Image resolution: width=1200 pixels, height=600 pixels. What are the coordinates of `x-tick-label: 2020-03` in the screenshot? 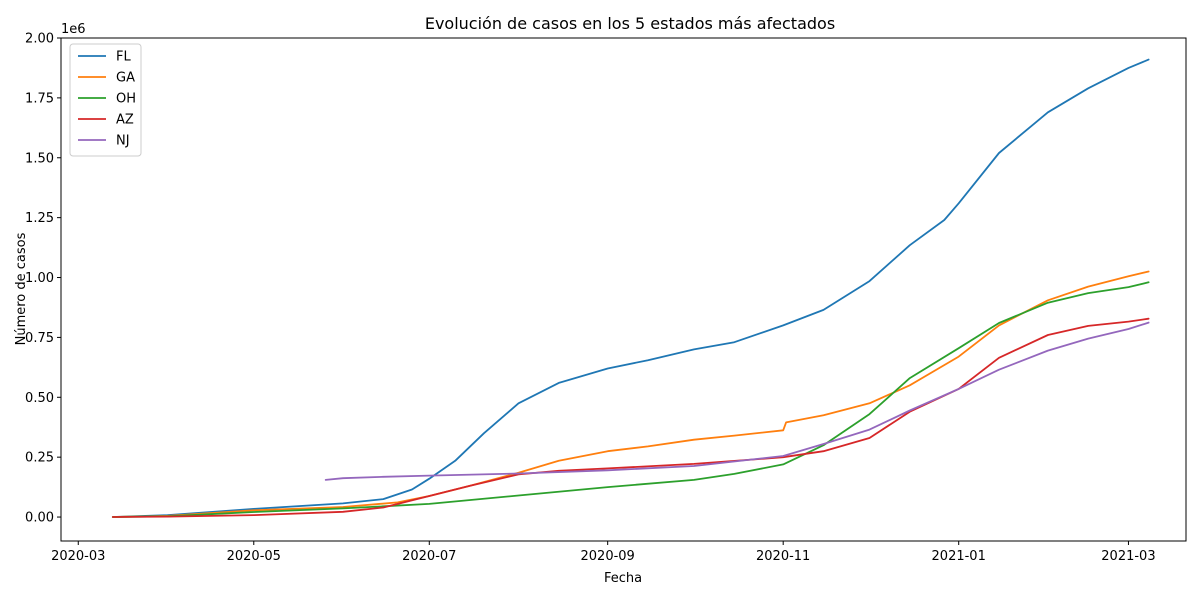 It's located at (78, 556).